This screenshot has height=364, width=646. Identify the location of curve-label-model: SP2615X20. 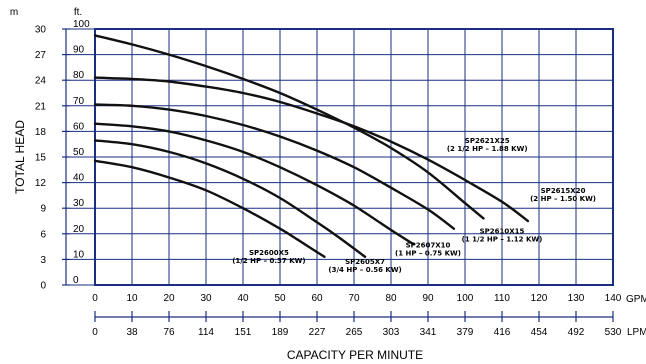
(563, 191).